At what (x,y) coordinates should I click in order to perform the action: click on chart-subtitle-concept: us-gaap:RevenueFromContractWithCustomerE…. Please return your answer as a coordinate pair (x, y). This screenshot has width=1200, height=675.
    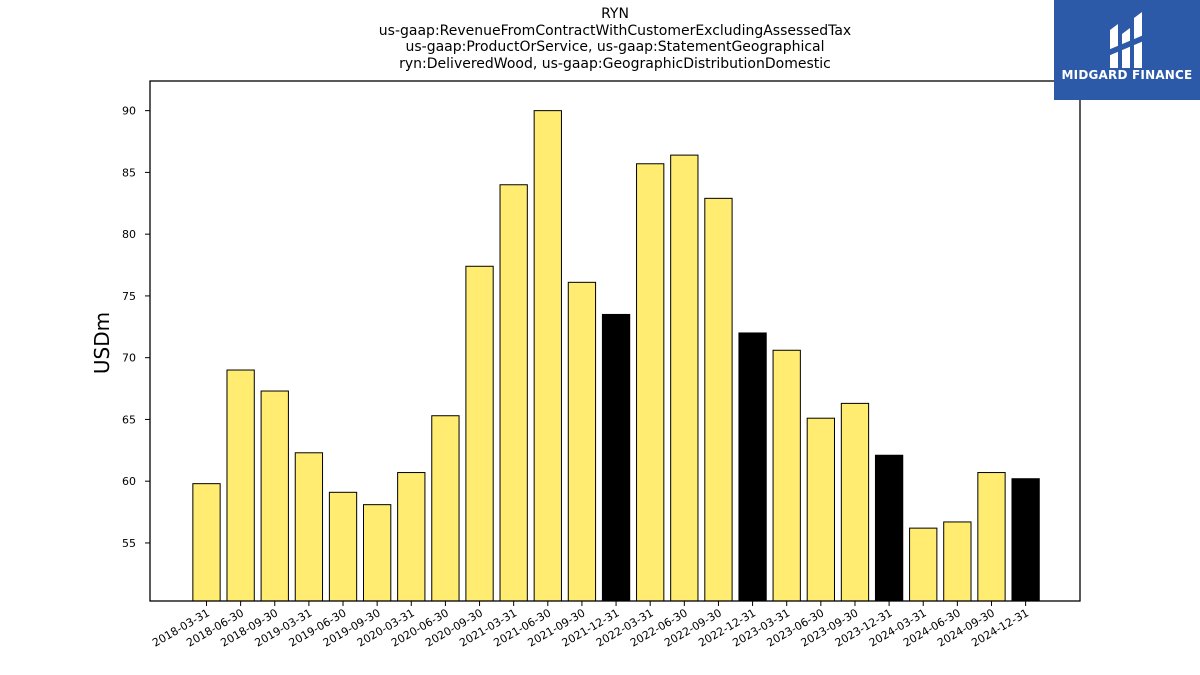
    Looking at the image, I should click on (615, 30).